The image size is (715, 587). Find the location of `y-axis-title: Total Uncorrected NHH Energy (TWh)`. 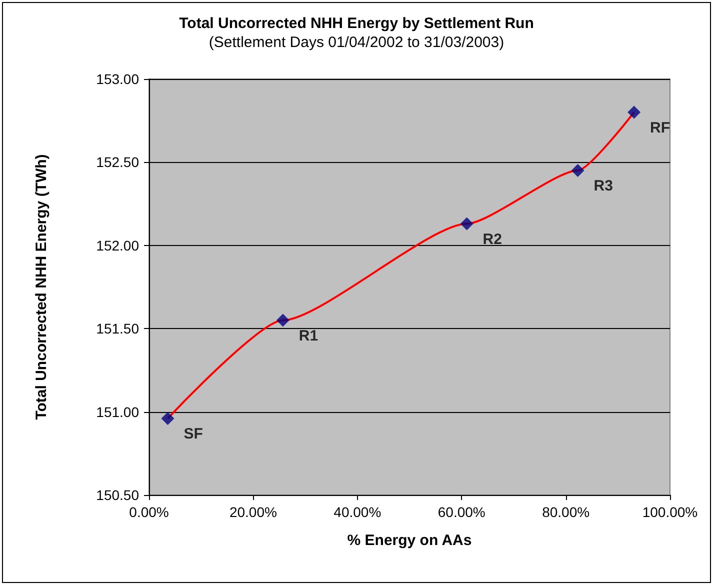

y-axis-title: Total Uncorrected NHH Energy (TWh) is located at coordinates (41, 287).